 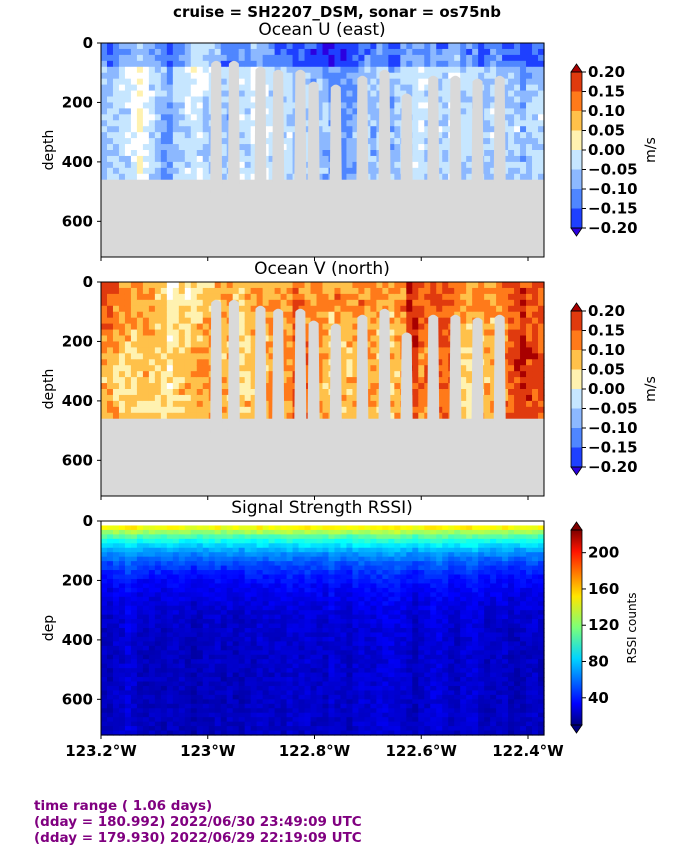 I want to click on panel-v-ylabel: depth, so click(x=49, y=389).